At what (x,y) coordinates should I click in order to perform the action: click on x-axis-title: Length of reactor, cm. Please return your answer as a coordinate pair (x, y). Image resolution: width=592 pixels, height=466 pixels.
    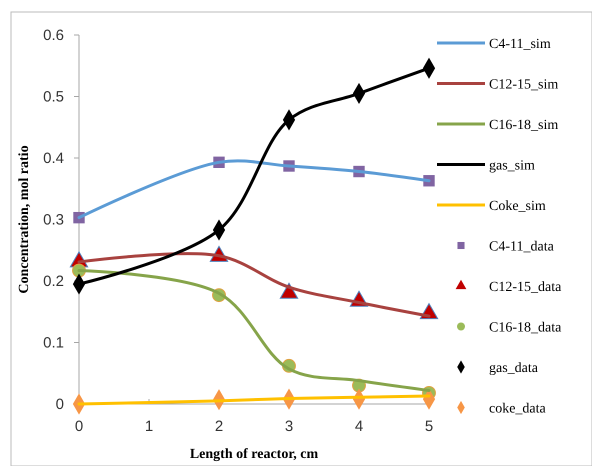
    Looking at the image, I should click on (254, 454).